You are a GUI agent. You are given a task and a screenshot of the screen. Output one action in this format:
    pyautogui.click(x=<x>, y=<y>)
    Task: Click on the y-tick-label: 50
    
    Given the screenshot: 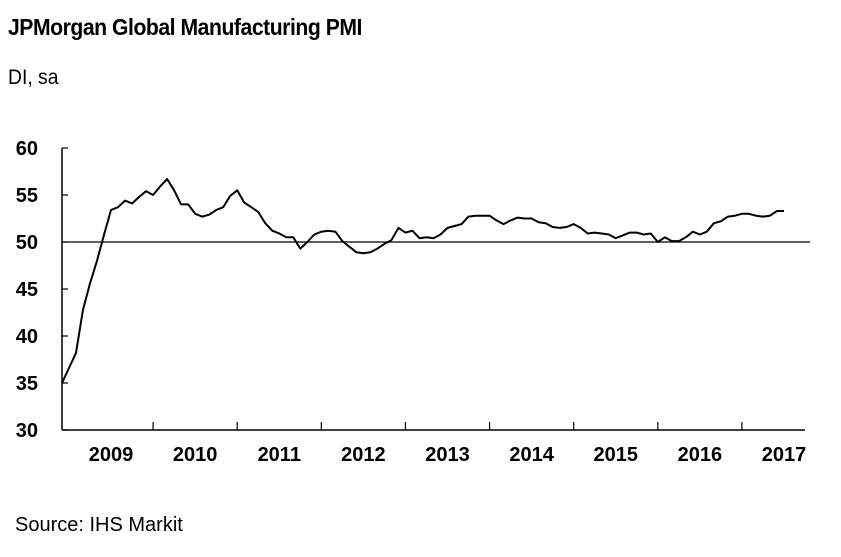 What is the action you would take?
    pyautogui.click(x=27, y=243)
    